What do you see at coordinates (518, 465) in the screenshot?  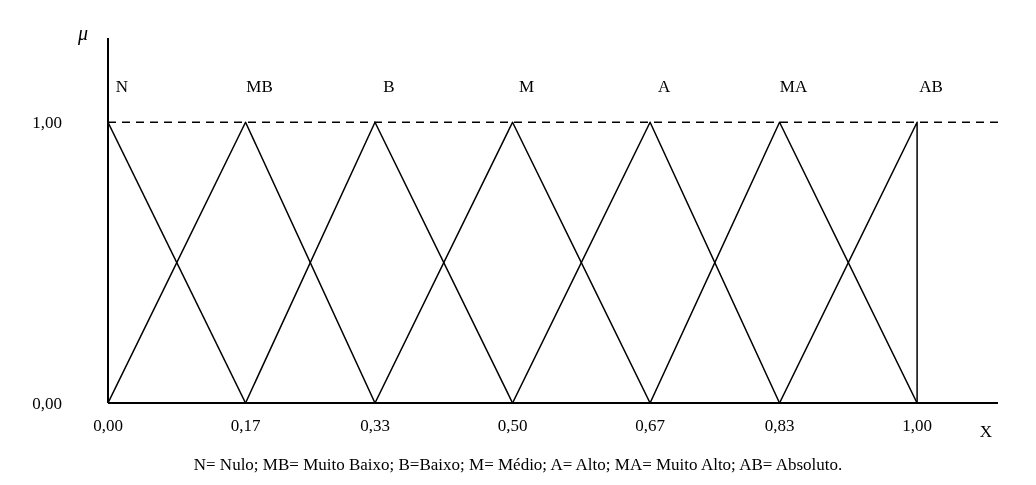 I see `text: N= Nulo; MB= Muito Baixo; B=Baixo; M= Médio; A= Alto; MA= Muito Alto; AB= Absoluto.` at bounding box center [518, 465].